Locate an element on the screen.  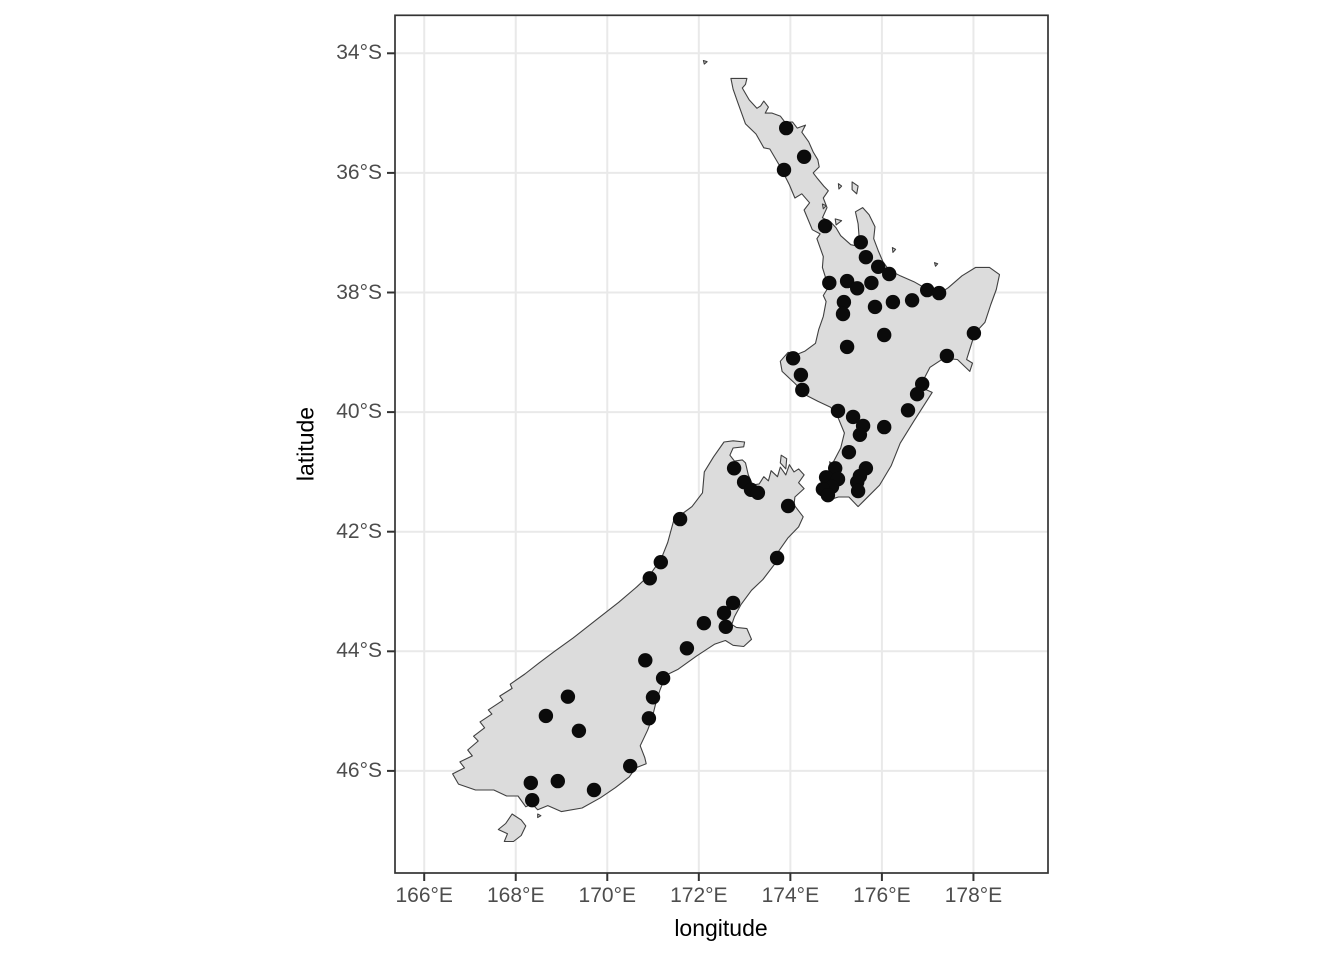
y-tick-label: 40°S is located at coordinates (359, 412).